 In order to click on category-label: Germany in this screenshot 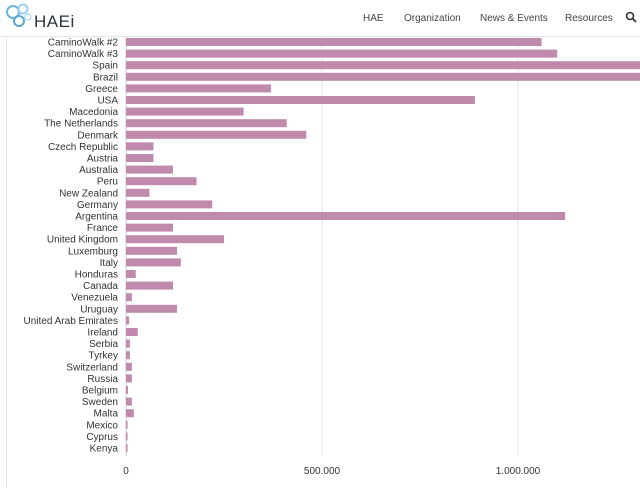, I will do `click(97, 205)`.